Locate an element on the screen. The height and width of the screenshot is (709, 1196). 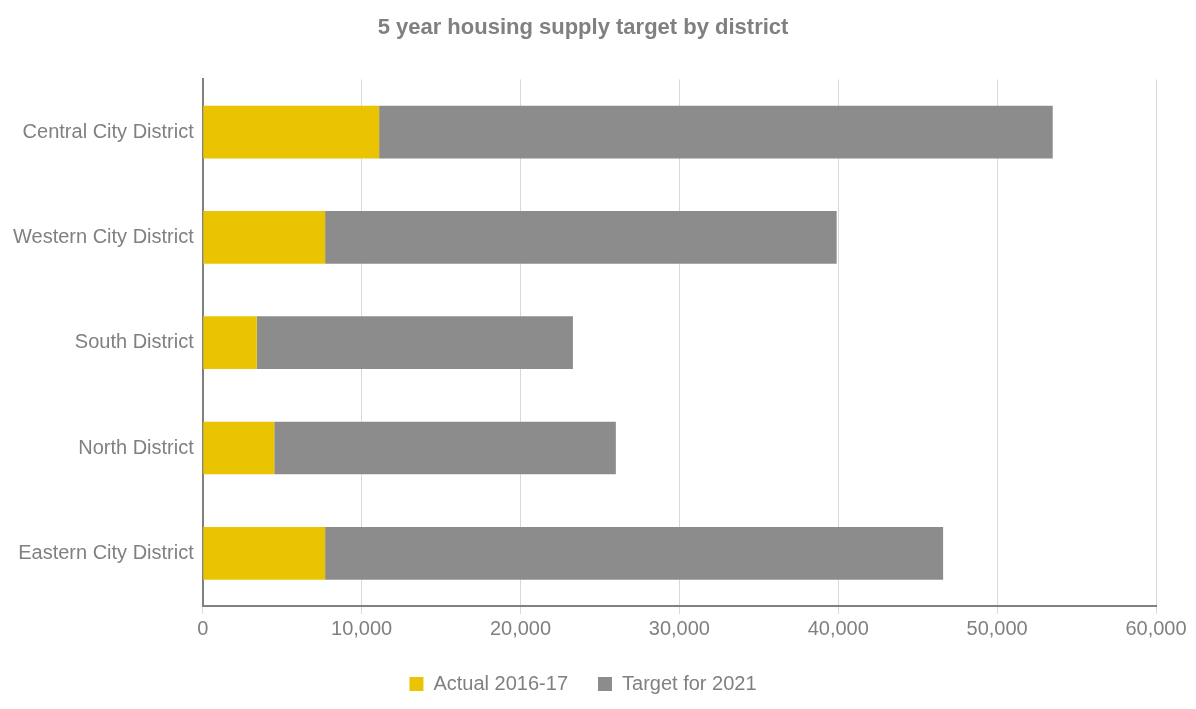
chart-title: 5 year housing supply target by district is located at coordinates (583, 27).